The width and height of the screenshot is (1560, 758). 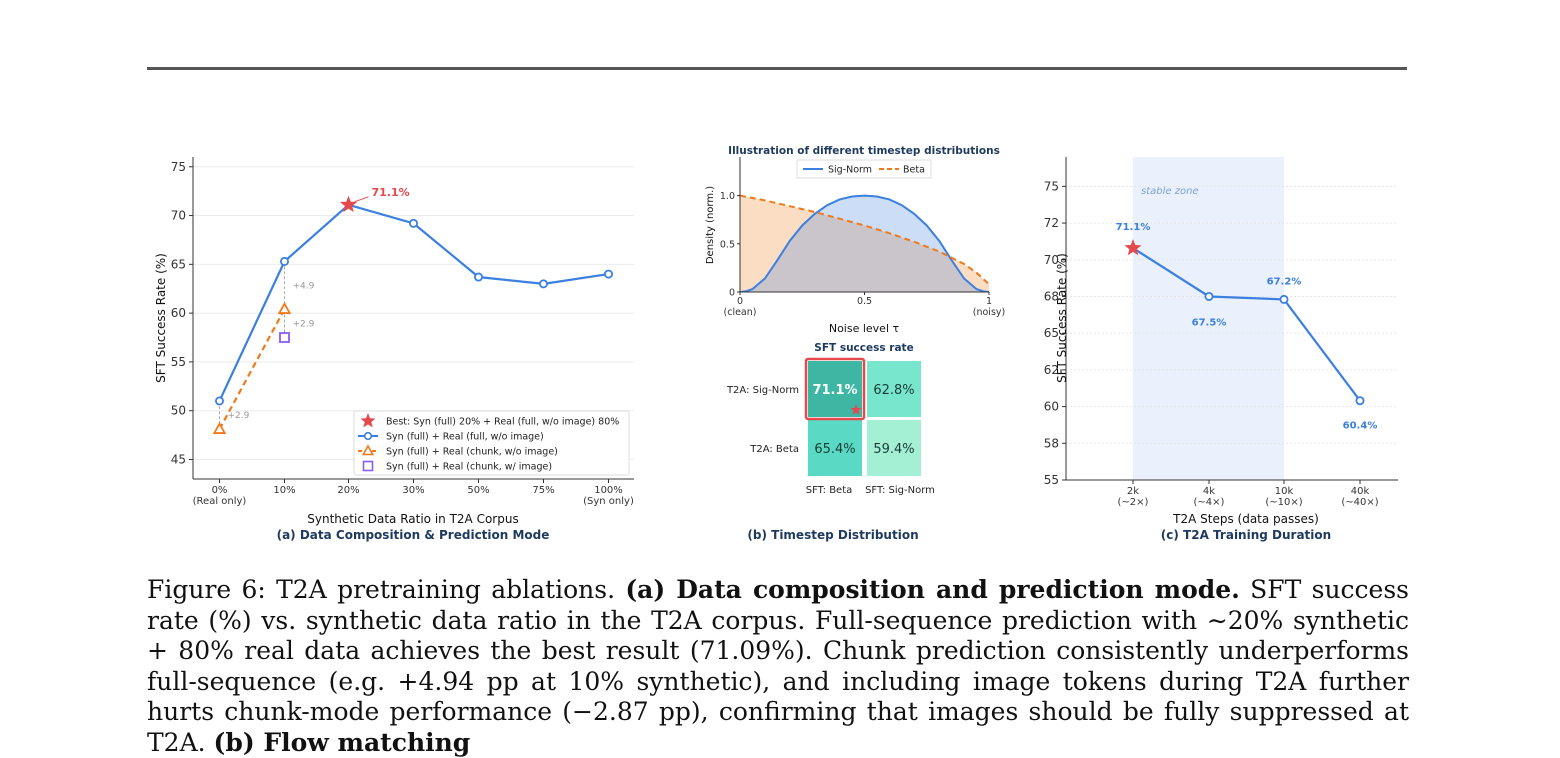 I want to click on y-tick-label: 58, so click(x=1051, y=443).